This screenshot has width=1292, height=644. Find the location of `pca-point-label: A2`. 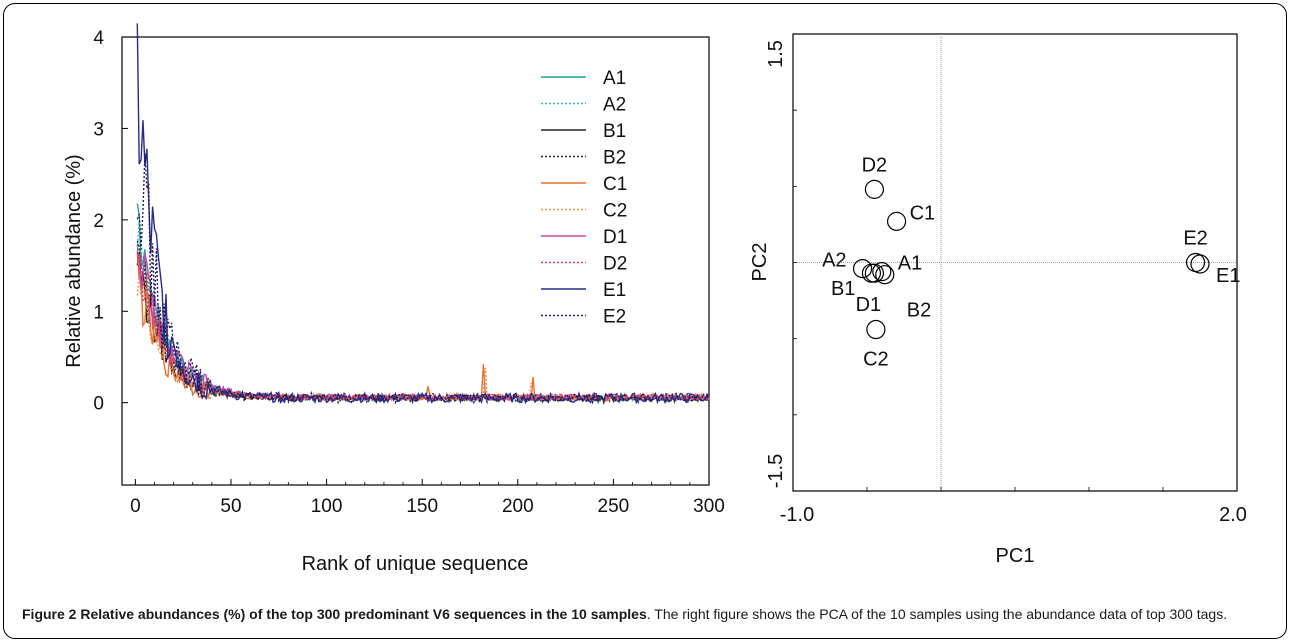

pca-point-label: A2 is located at coordinates (834, 261).